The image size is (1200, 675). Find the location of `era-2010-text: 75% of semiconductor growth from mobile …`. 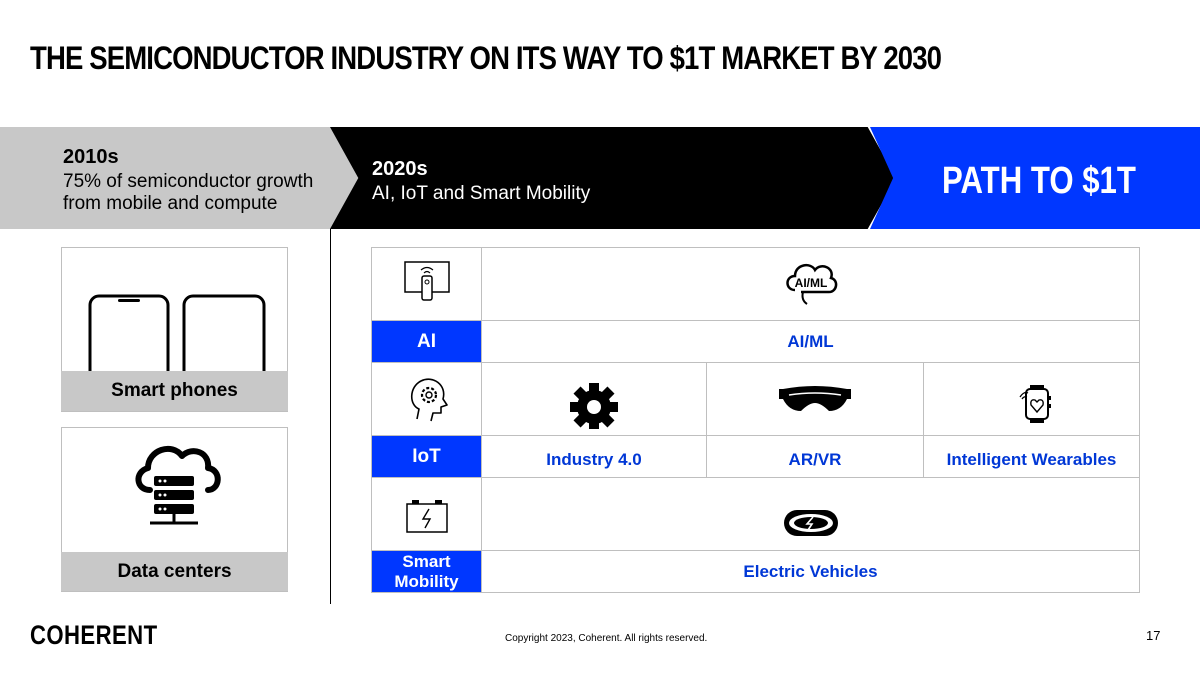

era-2010-text: 75% of semiconductor growth from mobile … is located at coordinates (188, 192).